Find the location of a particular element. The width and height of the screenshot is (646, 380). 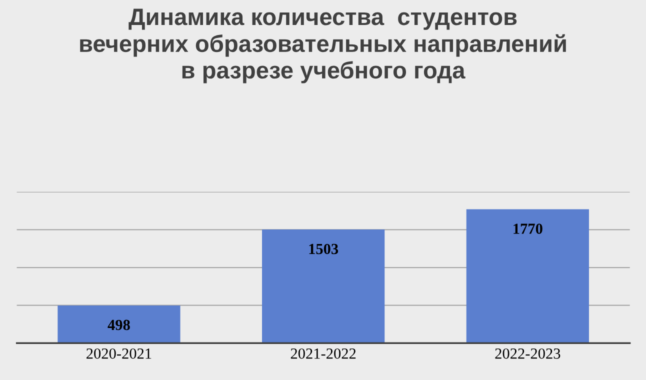

x-tick-label: 2022-2023 is located at coordinates (527, 353).